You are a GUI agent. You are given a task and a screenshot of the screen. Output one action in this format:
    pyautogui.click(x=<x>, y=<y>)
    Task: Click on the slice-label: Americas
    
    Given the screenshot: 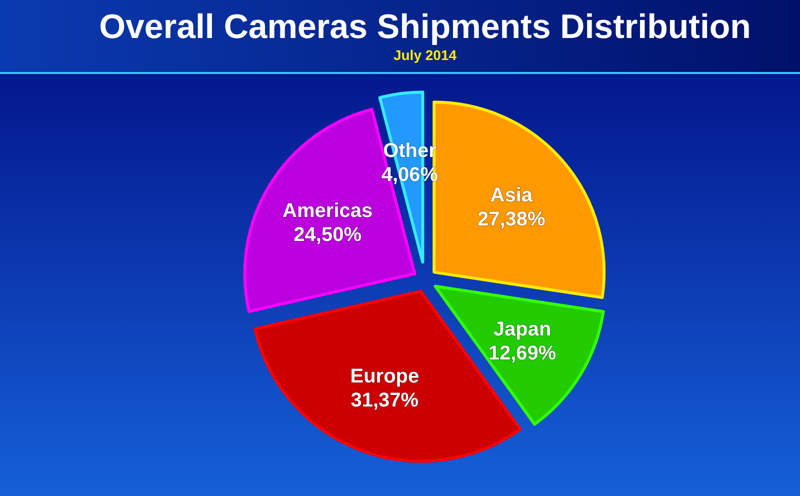 What is the action you would take?
    pyautogui.click(x=327, y=211)
    